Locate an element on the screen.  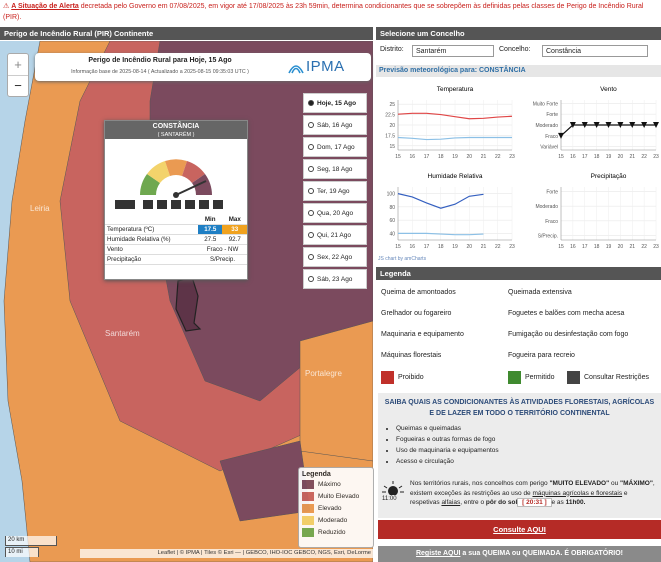
row-label: Humidade Relativa (%) is located at coordinates (151, 239).